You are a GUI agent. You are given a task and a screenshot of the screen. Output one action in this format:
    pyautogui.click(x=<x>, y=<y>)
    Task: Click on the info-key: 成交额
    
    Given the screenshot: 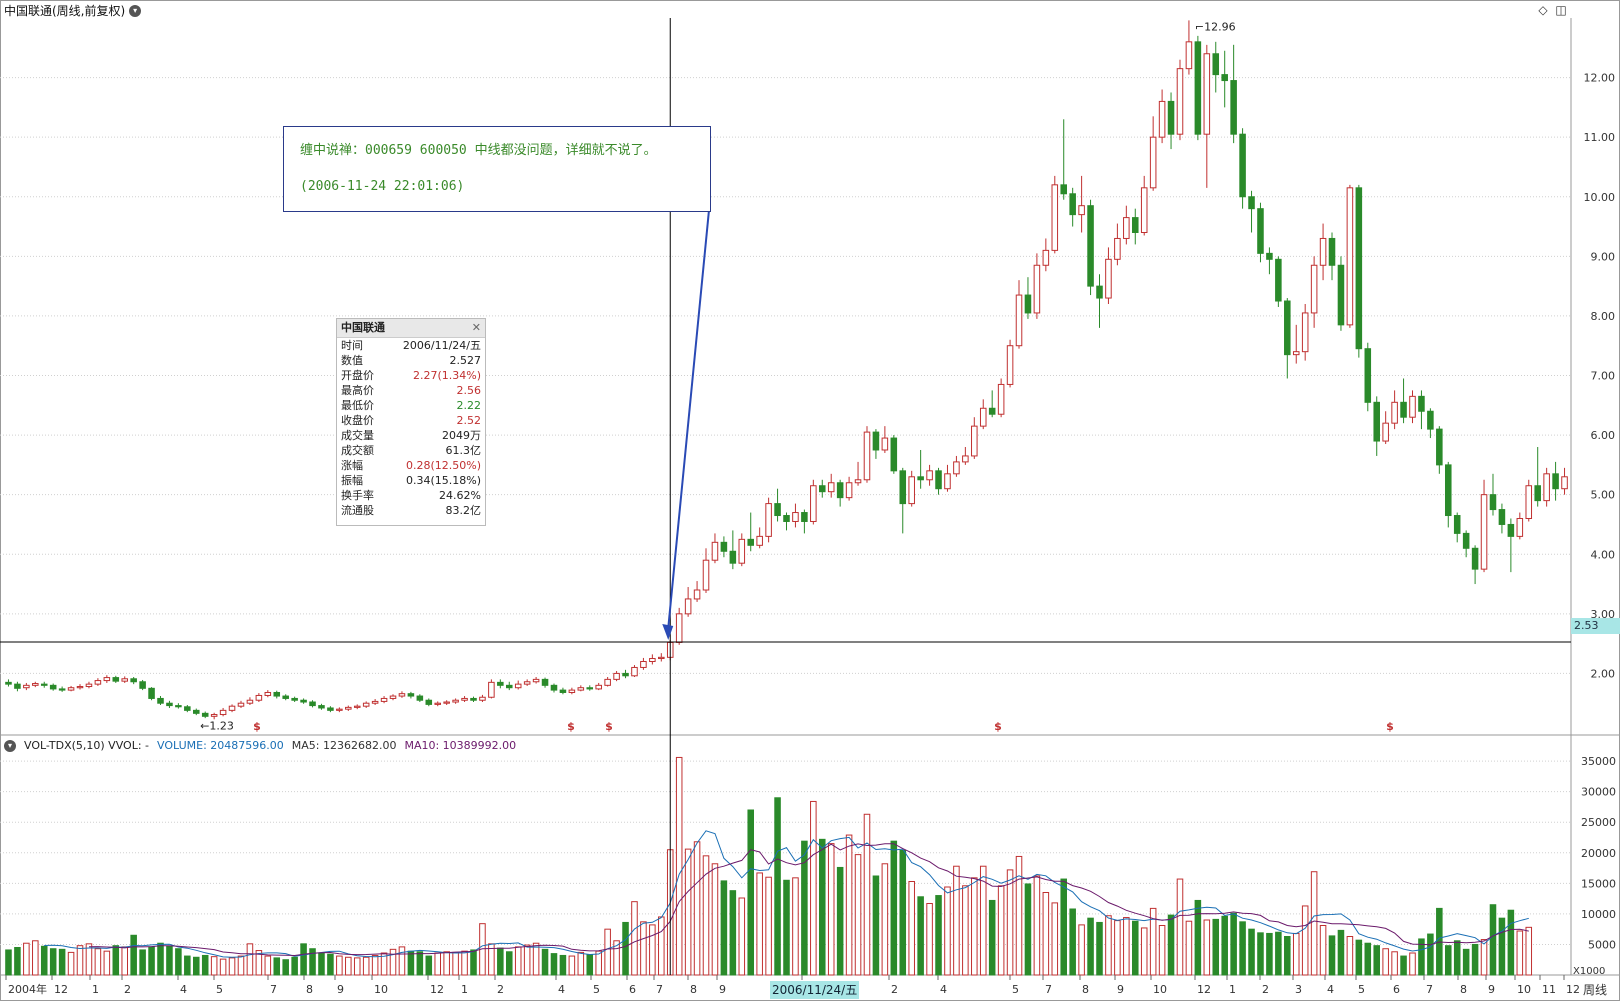 What is the action you would take?
    pyautogui.click(x=357, y=450)
    